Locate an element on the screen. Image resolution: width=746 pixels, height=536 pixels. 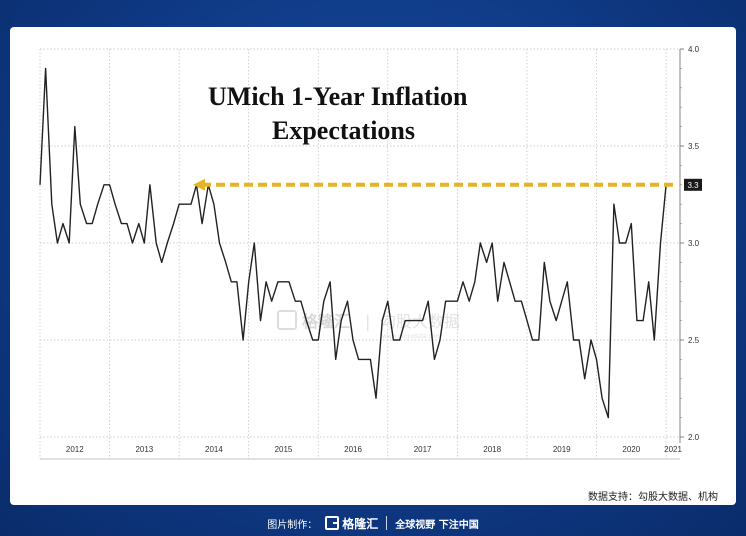
x-tick-label: 2020 is located at coordinates (631, 449).